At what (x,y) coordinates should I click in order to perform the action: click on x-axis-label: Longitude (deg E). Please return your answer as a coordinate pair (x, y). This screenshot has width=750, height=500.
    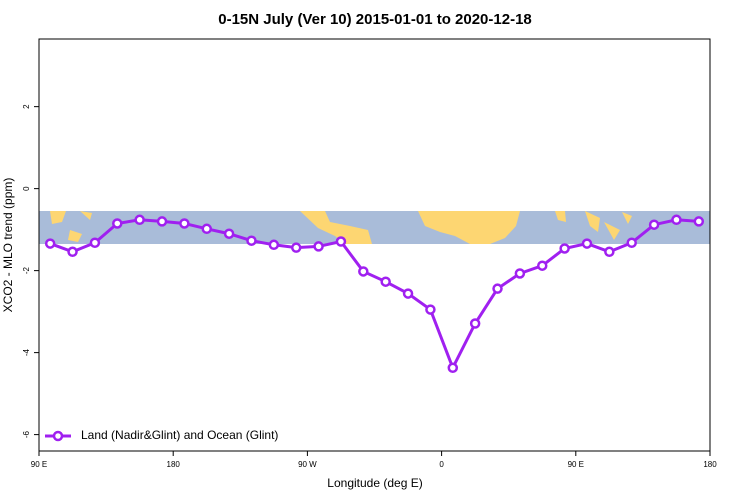
    Looking at the image, I should click on (374, 483).